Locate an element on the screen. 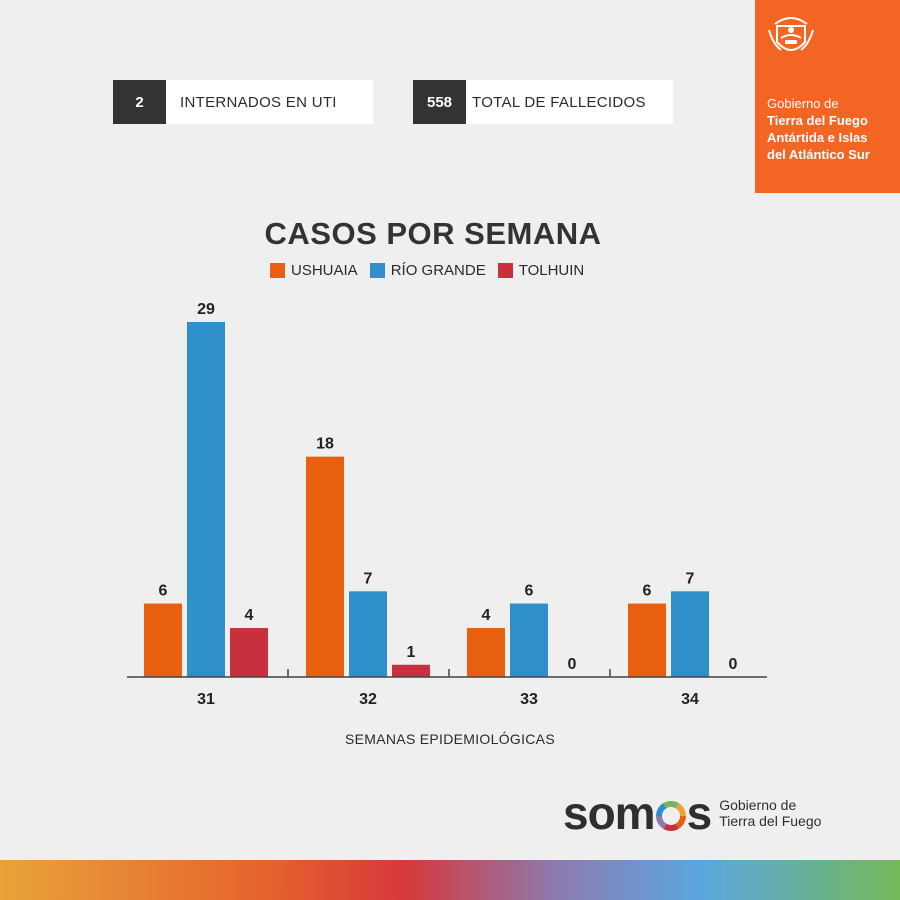  legend-item-rio-grande: RÍO GRANDE is located at coordinates (427, 270).